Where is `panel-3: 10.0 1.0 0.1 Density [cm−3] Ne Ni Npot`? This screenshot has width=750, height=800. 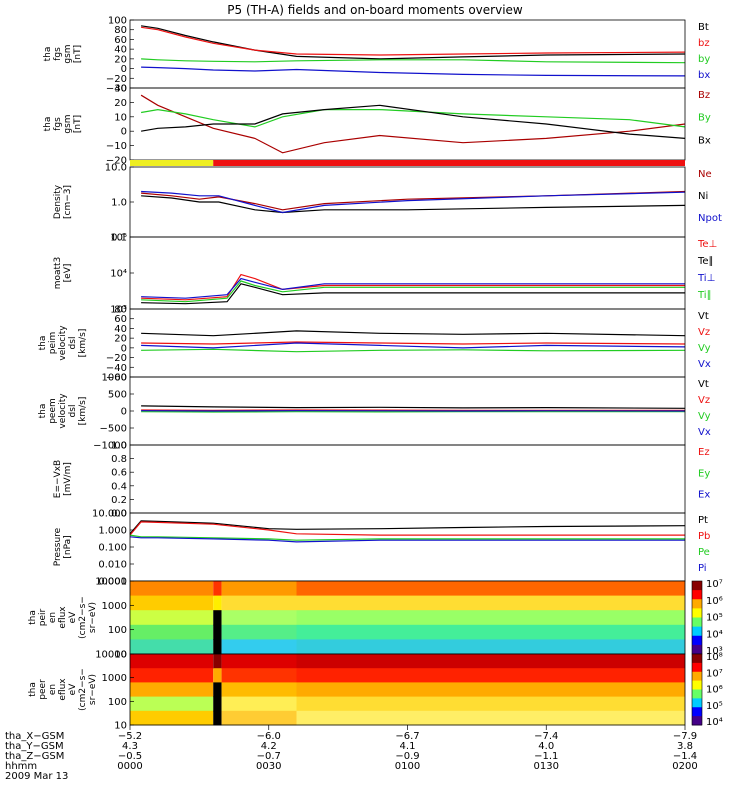 panel-3: 10.0 1.0 0.1 Density [cm−3] Ne Ni Npot is located at coordinates (387, 203).